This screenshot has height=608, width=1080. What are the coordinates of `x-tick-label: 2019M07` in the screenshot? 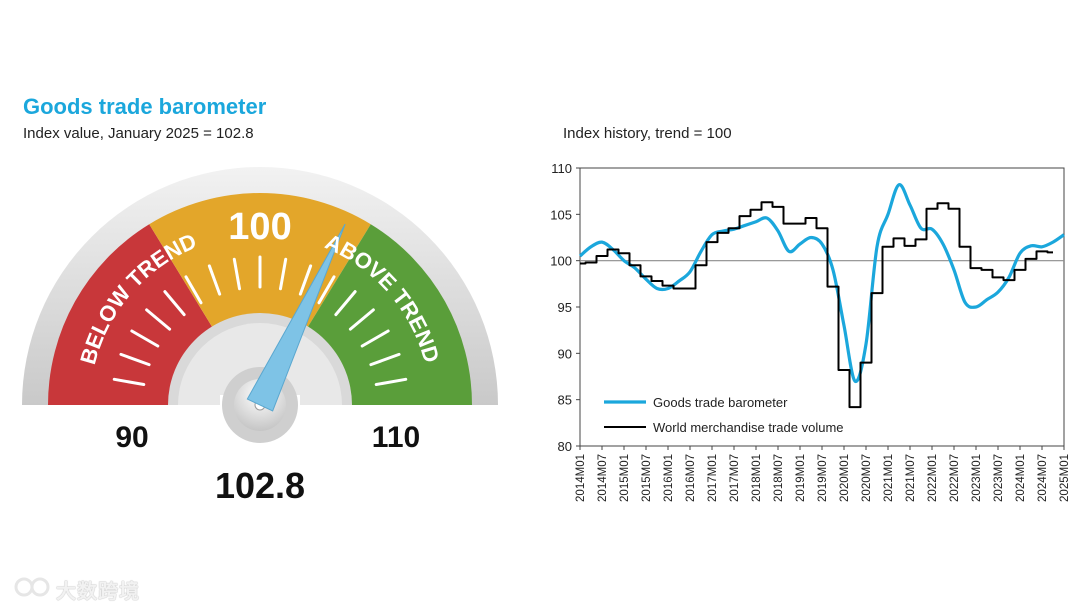 It's located at (823, 478).